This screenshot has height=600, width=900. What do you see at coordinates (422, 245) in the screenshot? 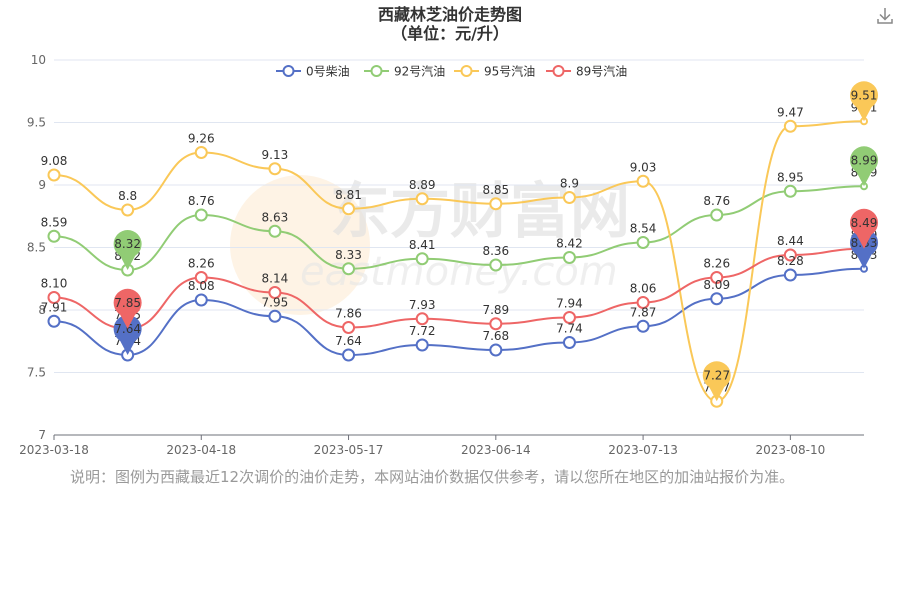
I see `data-label: 8.41` at bounding box center [422, 245].